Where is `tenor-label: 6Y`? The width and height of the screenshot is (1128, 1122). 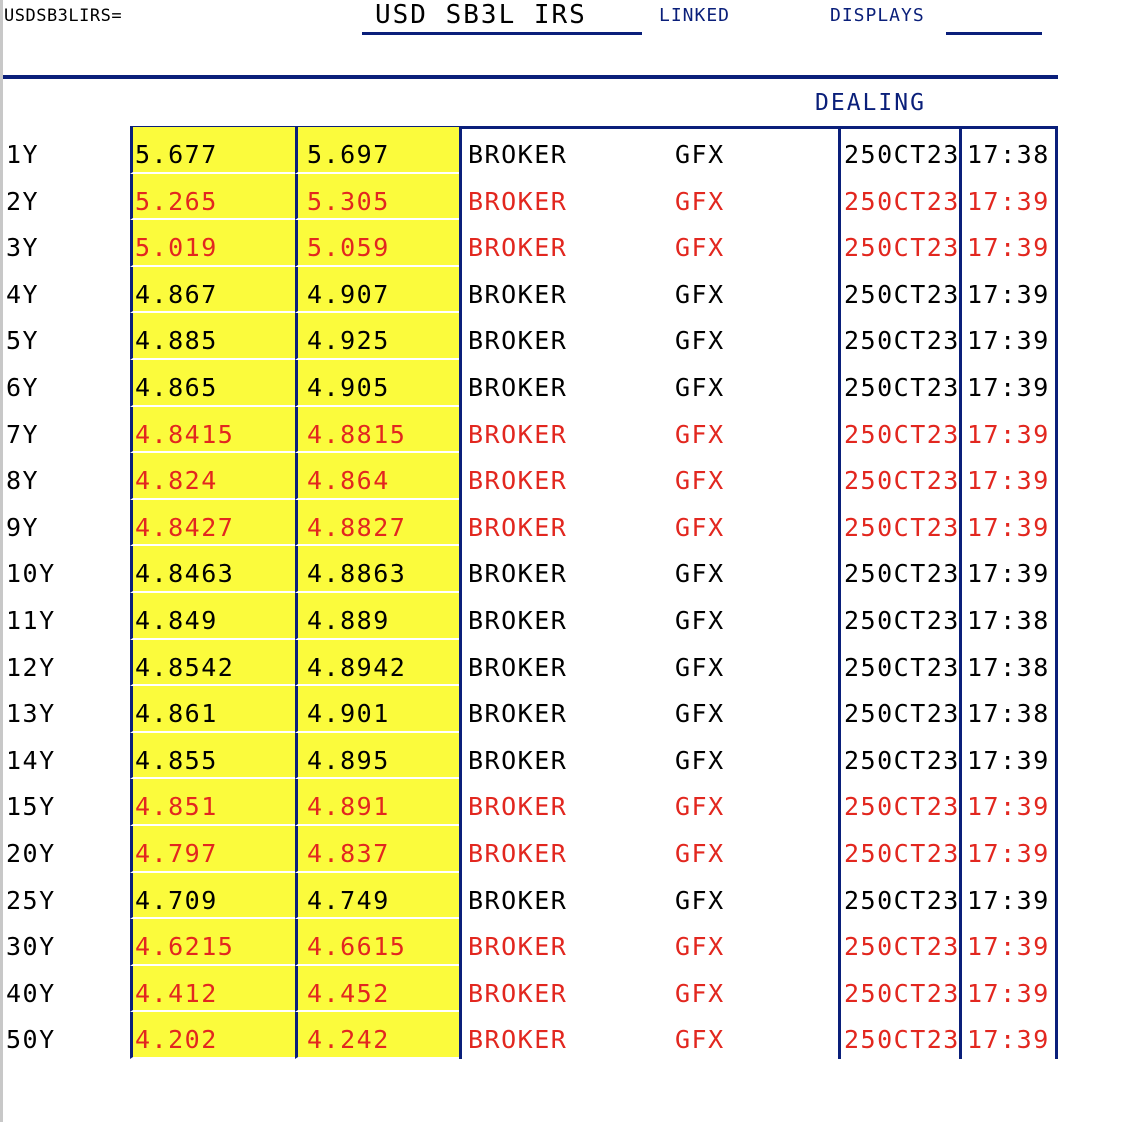 tenor-label: 6Y is located at coordinates (23, 387).